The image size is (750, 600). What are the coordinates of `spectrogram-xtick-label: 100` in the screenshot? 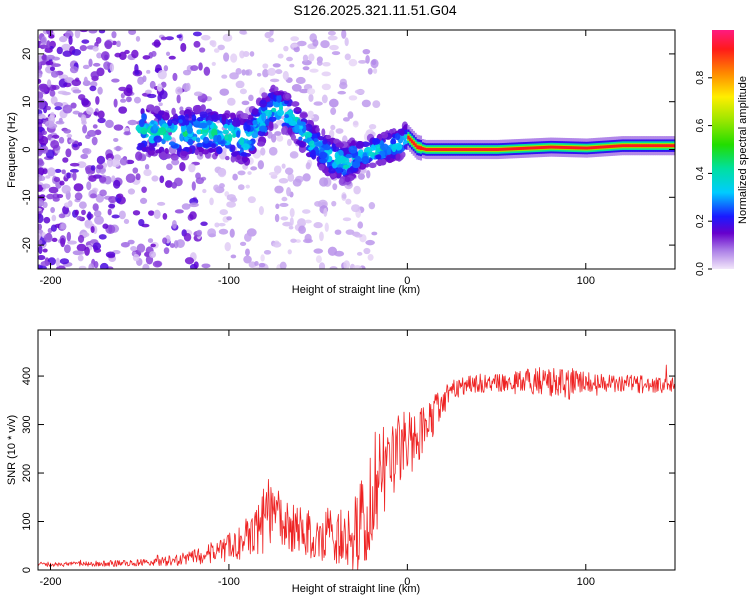 It's located at (586, 281).